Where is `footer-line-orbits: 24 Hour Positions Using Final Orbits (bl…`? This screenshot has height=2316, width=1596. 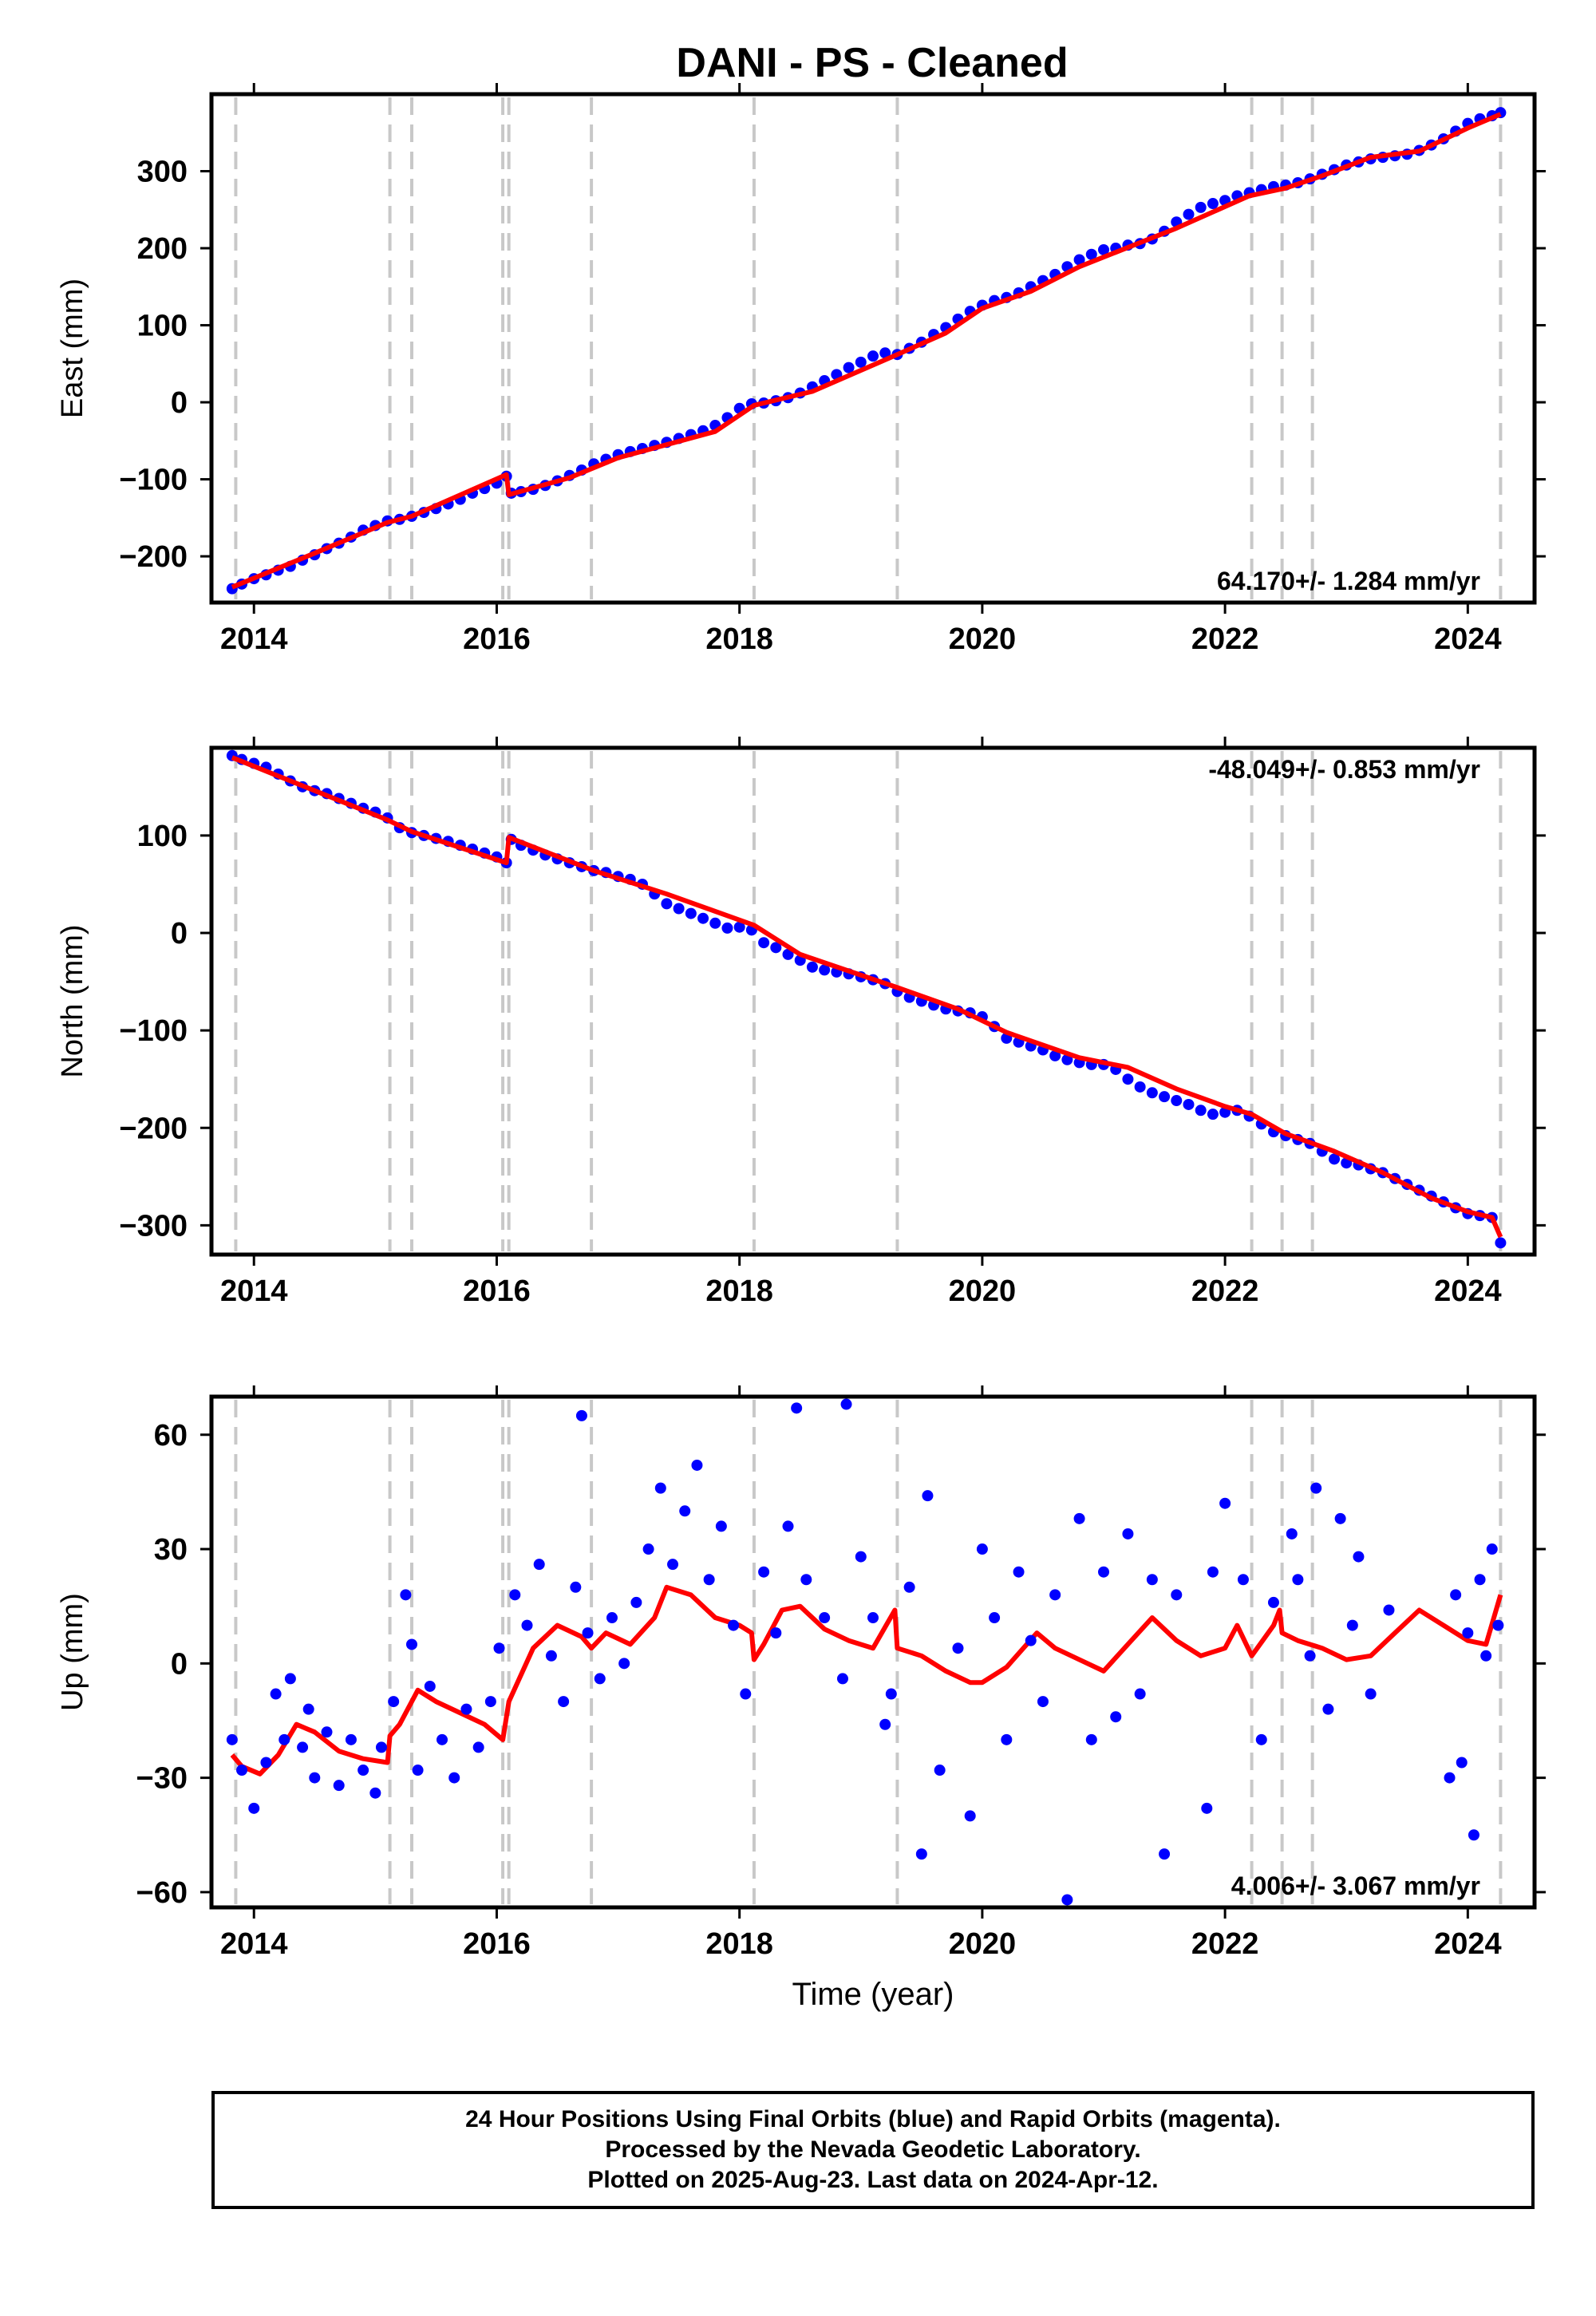
footer-line-orbits: 24 Hour Positions Using Final Orbits (bl… is located at coordinates (873, 2119).